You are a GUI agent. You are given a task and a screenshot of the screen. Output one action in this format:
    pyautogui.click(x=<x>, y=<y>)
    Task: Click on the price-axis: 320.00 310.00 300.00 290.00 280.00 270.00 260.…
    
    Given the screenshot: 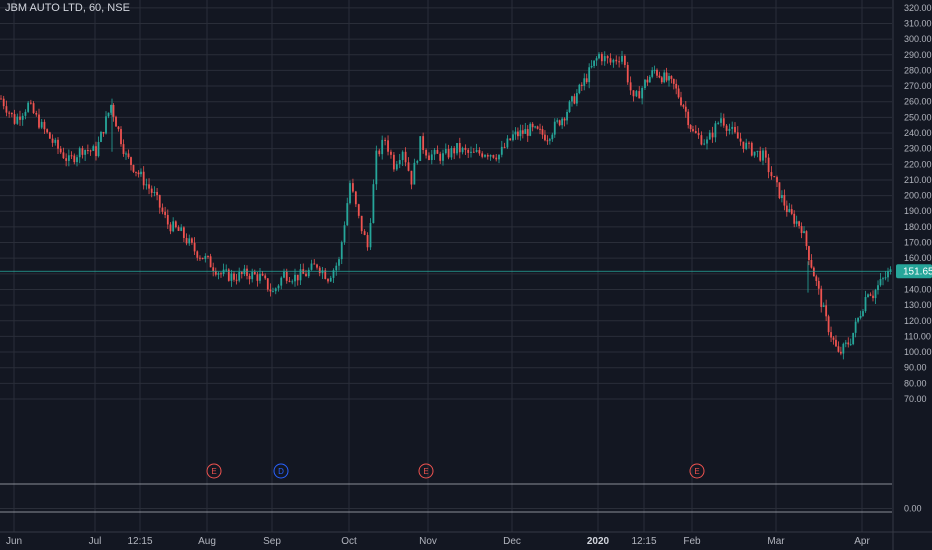 What is the action you would take?
    pyautogui.click(x=918, y=258)
    